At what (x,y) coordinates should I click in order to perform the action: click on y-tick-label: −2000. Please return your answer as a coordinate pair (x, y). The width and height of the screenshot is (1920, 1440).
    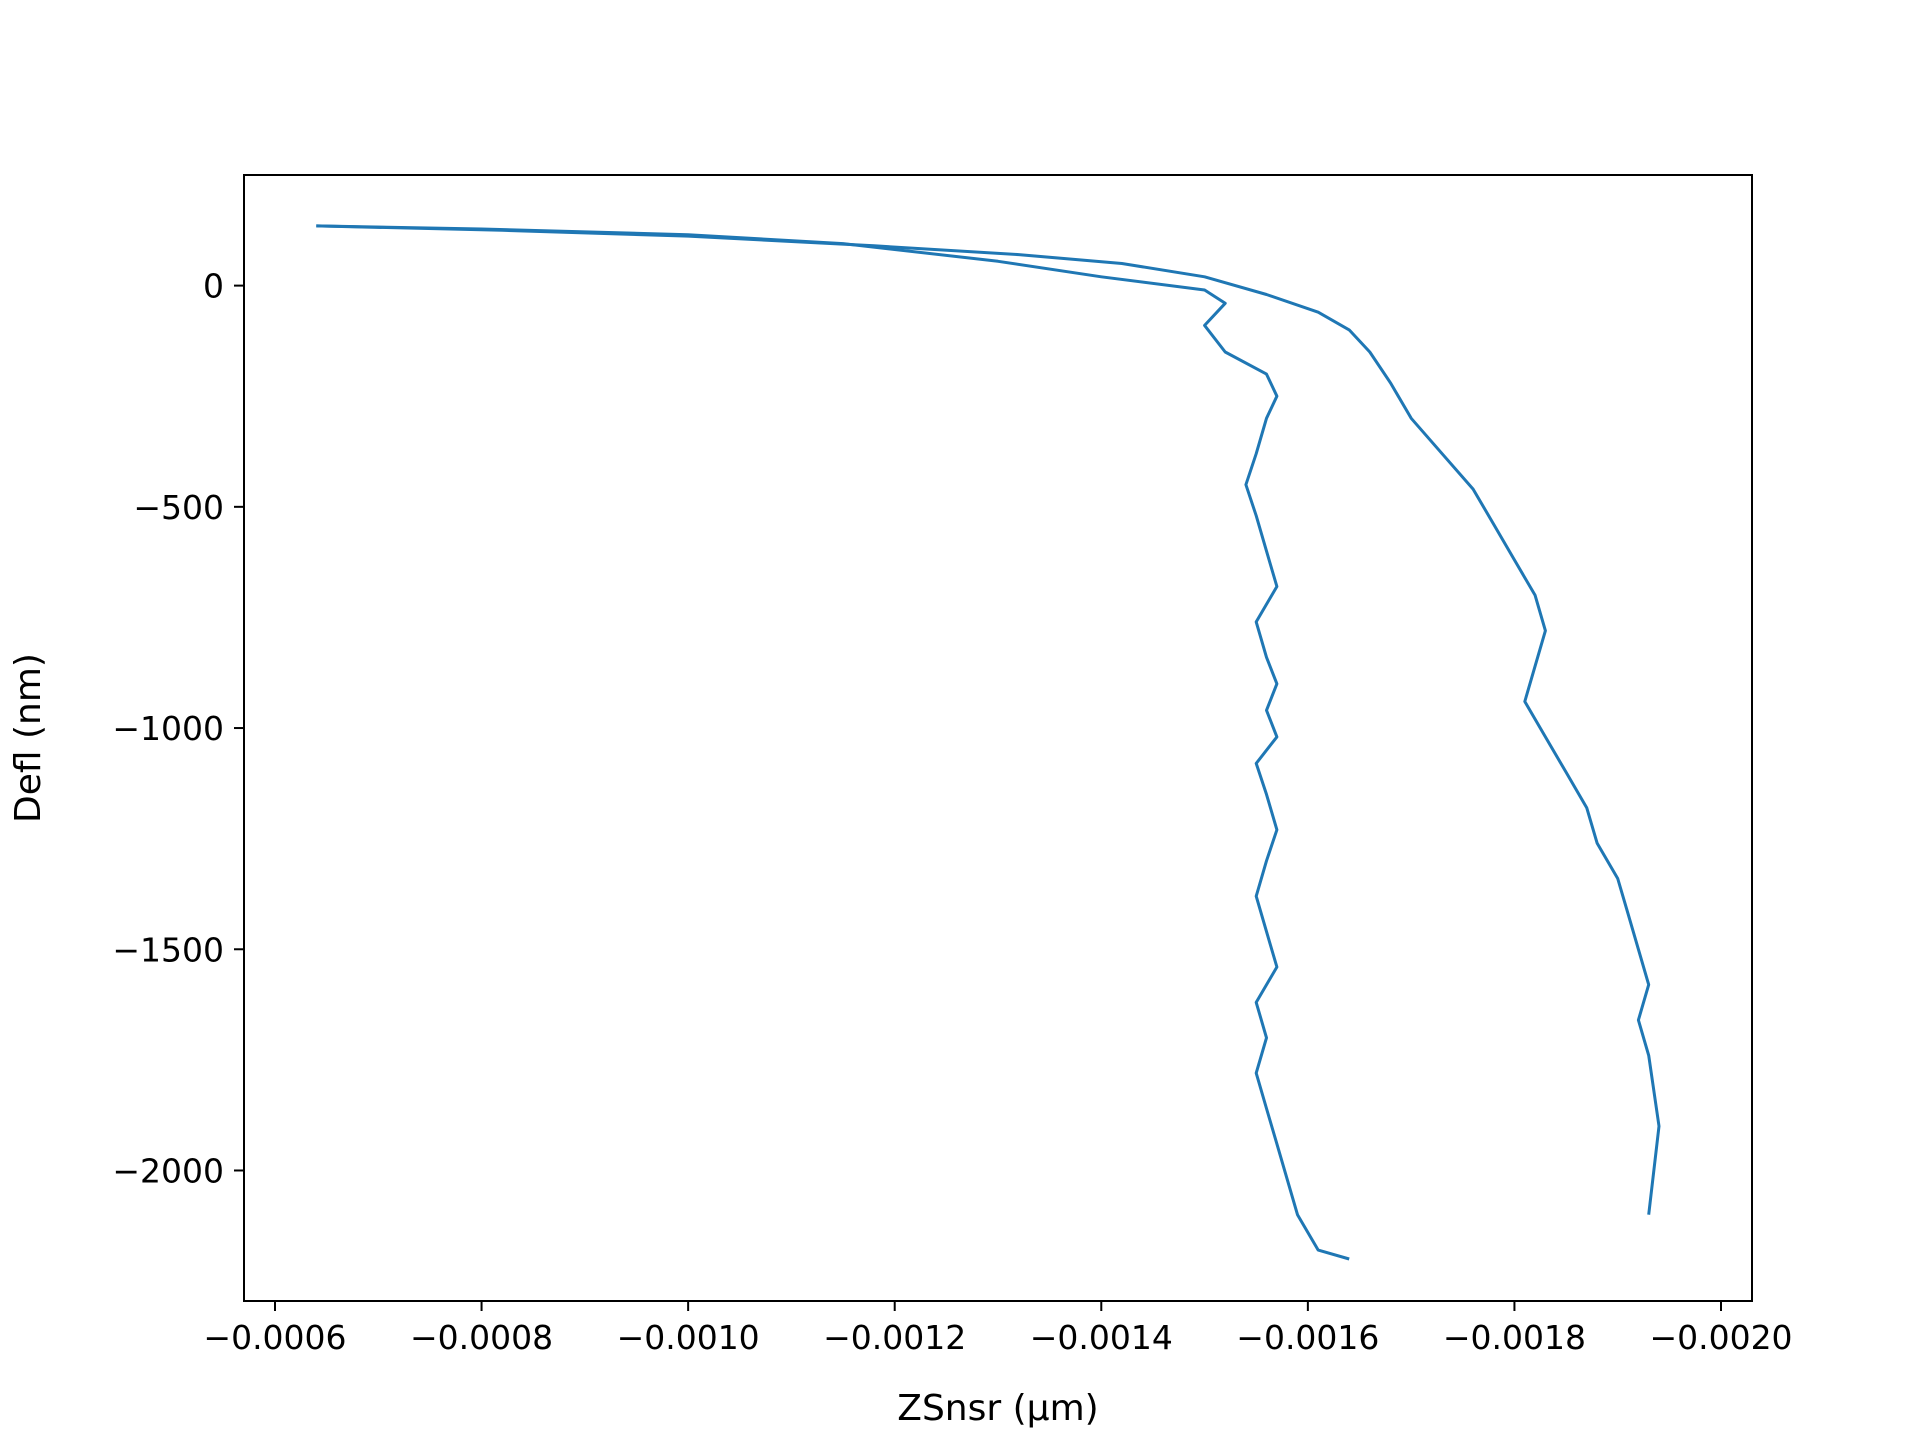
    Looking at the image, I should click on (168, 1170).